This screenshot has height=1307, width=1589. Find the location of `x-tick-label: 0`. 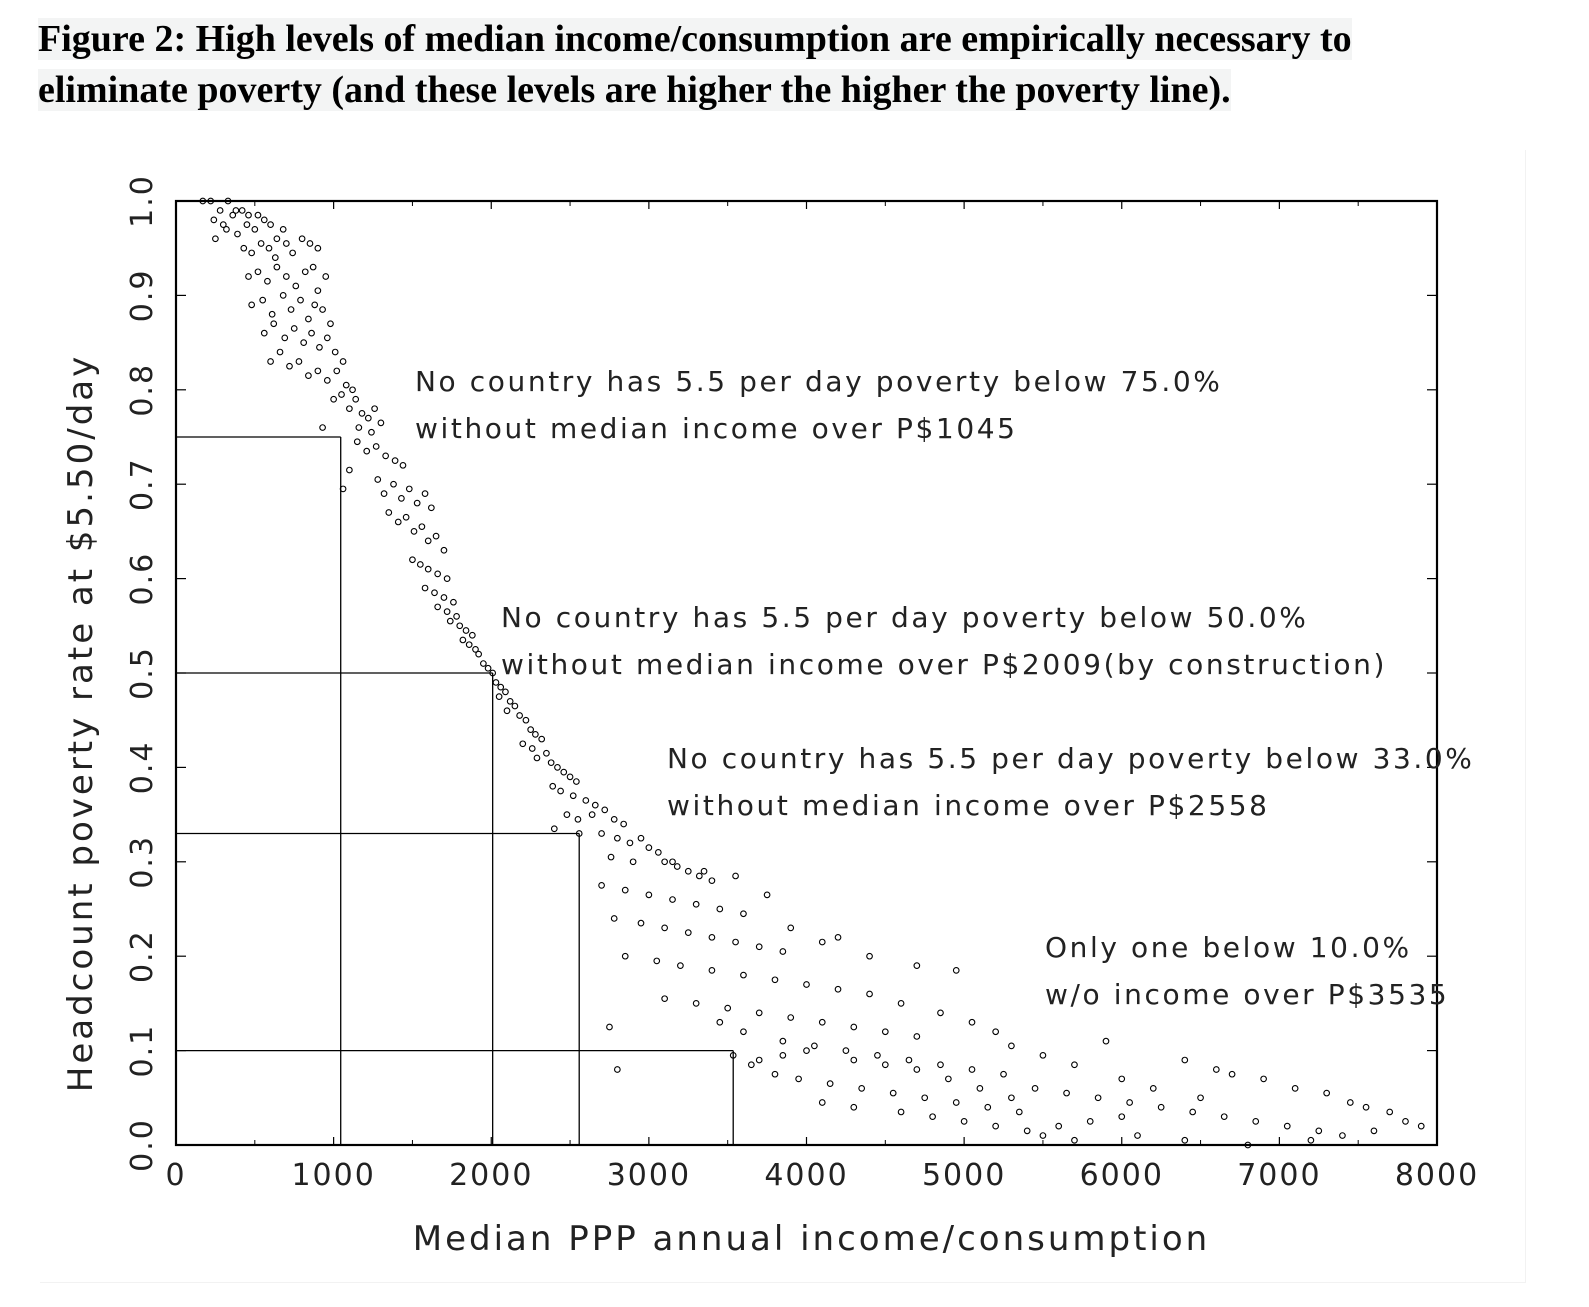

x-tick-label: 0 is located at coordinates (175, 1175).